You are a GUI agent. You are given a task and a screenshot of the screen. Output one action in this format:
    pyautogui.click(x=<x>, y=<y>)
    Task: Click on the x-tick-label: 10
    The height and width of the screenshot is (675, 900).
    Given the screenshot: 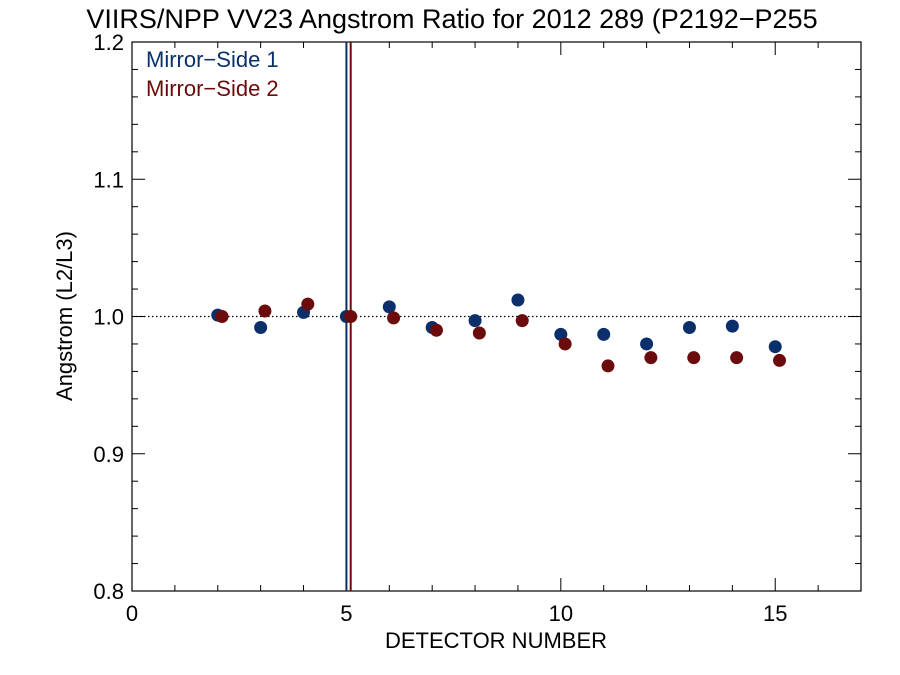 What is the action you would take?
    pyautogui.click(x=561, y=613)
    